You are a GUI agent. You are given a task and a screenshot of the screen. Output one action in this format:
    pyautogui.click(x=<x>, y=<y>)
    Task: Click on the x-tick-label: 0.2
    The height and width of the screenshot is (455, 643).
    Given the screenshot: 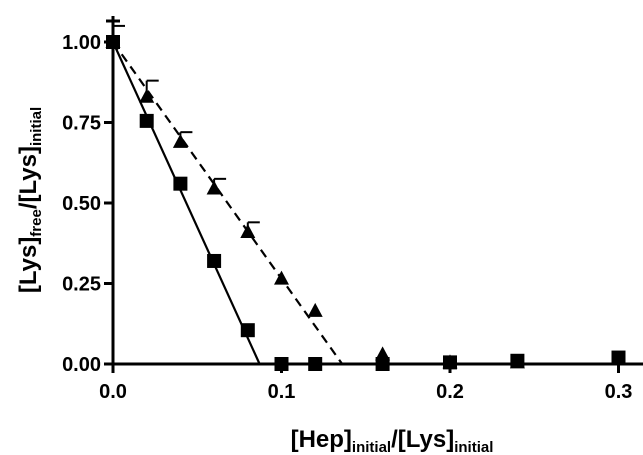 What is the action you would take?
    pyautogui.click(x=450, y=392)
    